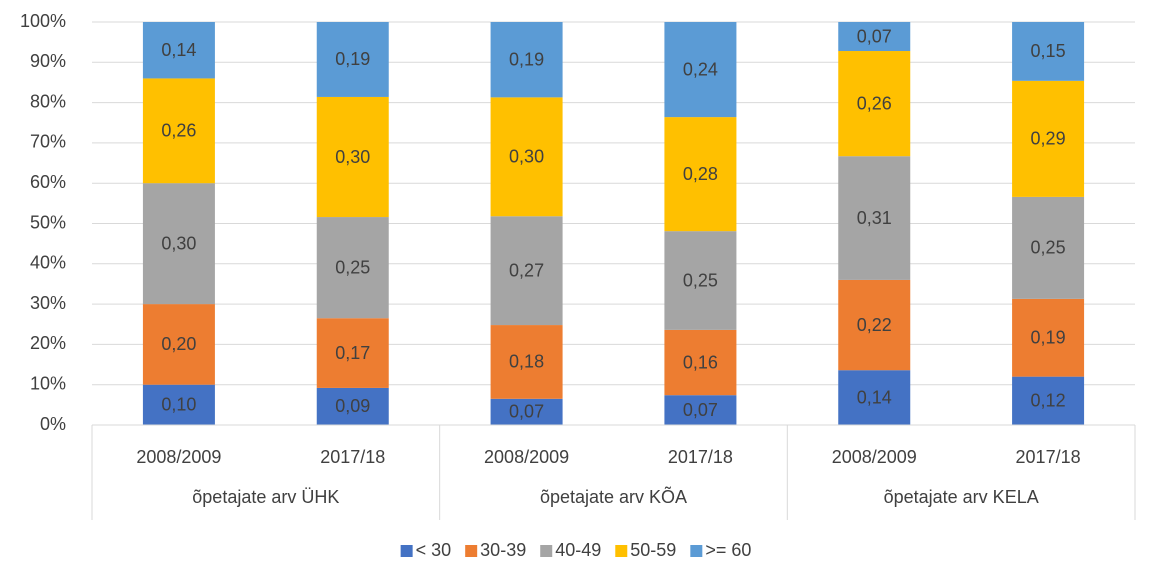  Describe the element at coordinates (503, 550) in the screenshot. I see `legend-label: 30-39` at that location.